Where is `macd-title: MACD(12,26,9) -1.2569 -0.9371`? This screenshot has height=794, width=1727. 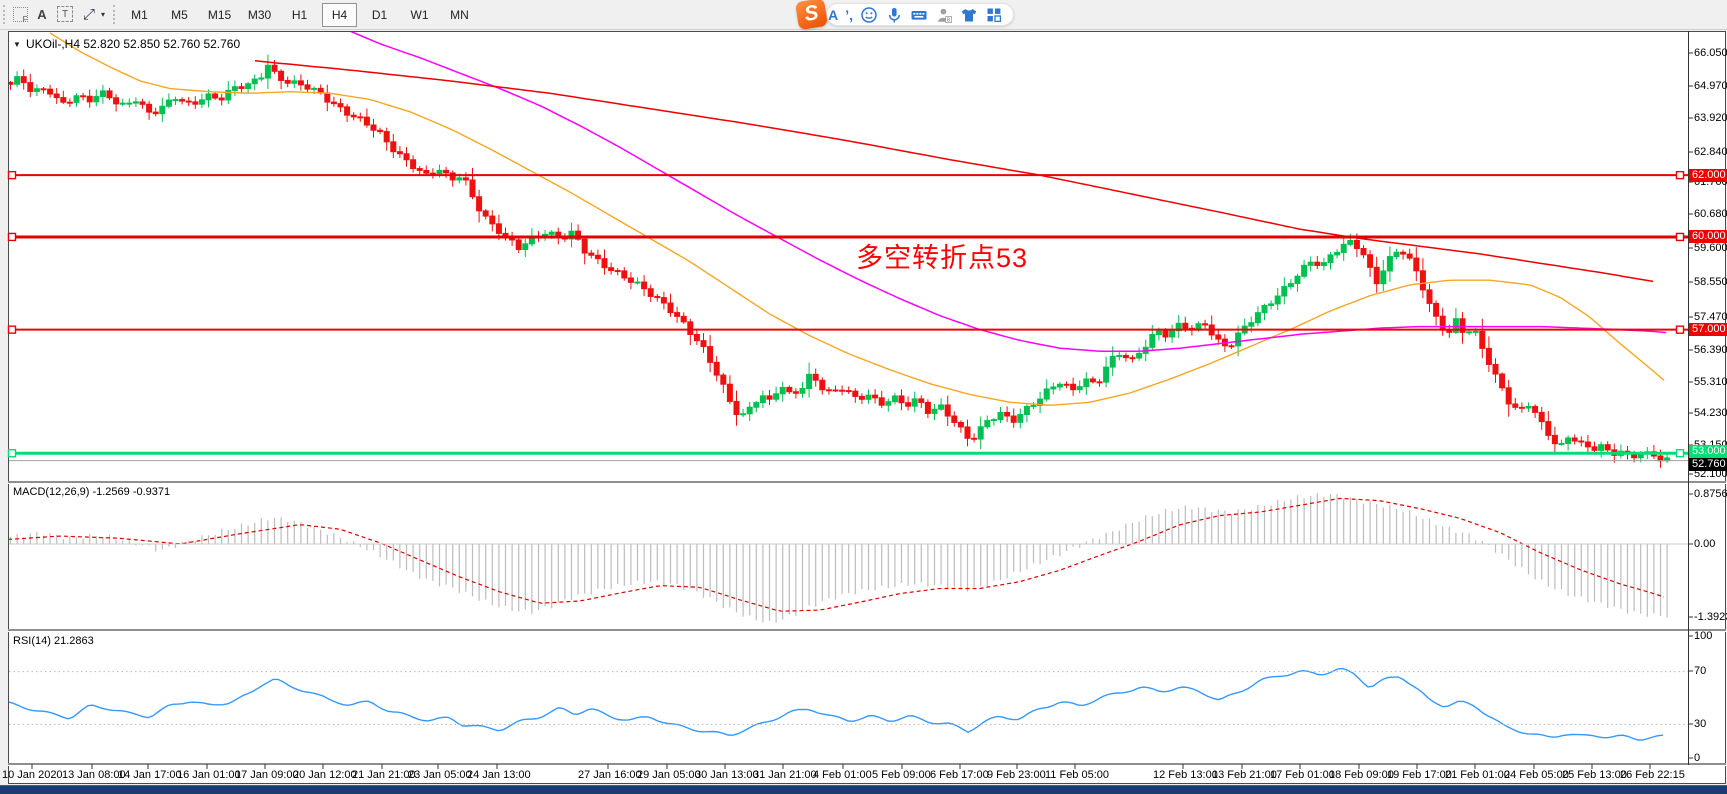
macd-title: MACD(12,26,9) -1.2569 -0.9371 is located at coordinates (92, 492).